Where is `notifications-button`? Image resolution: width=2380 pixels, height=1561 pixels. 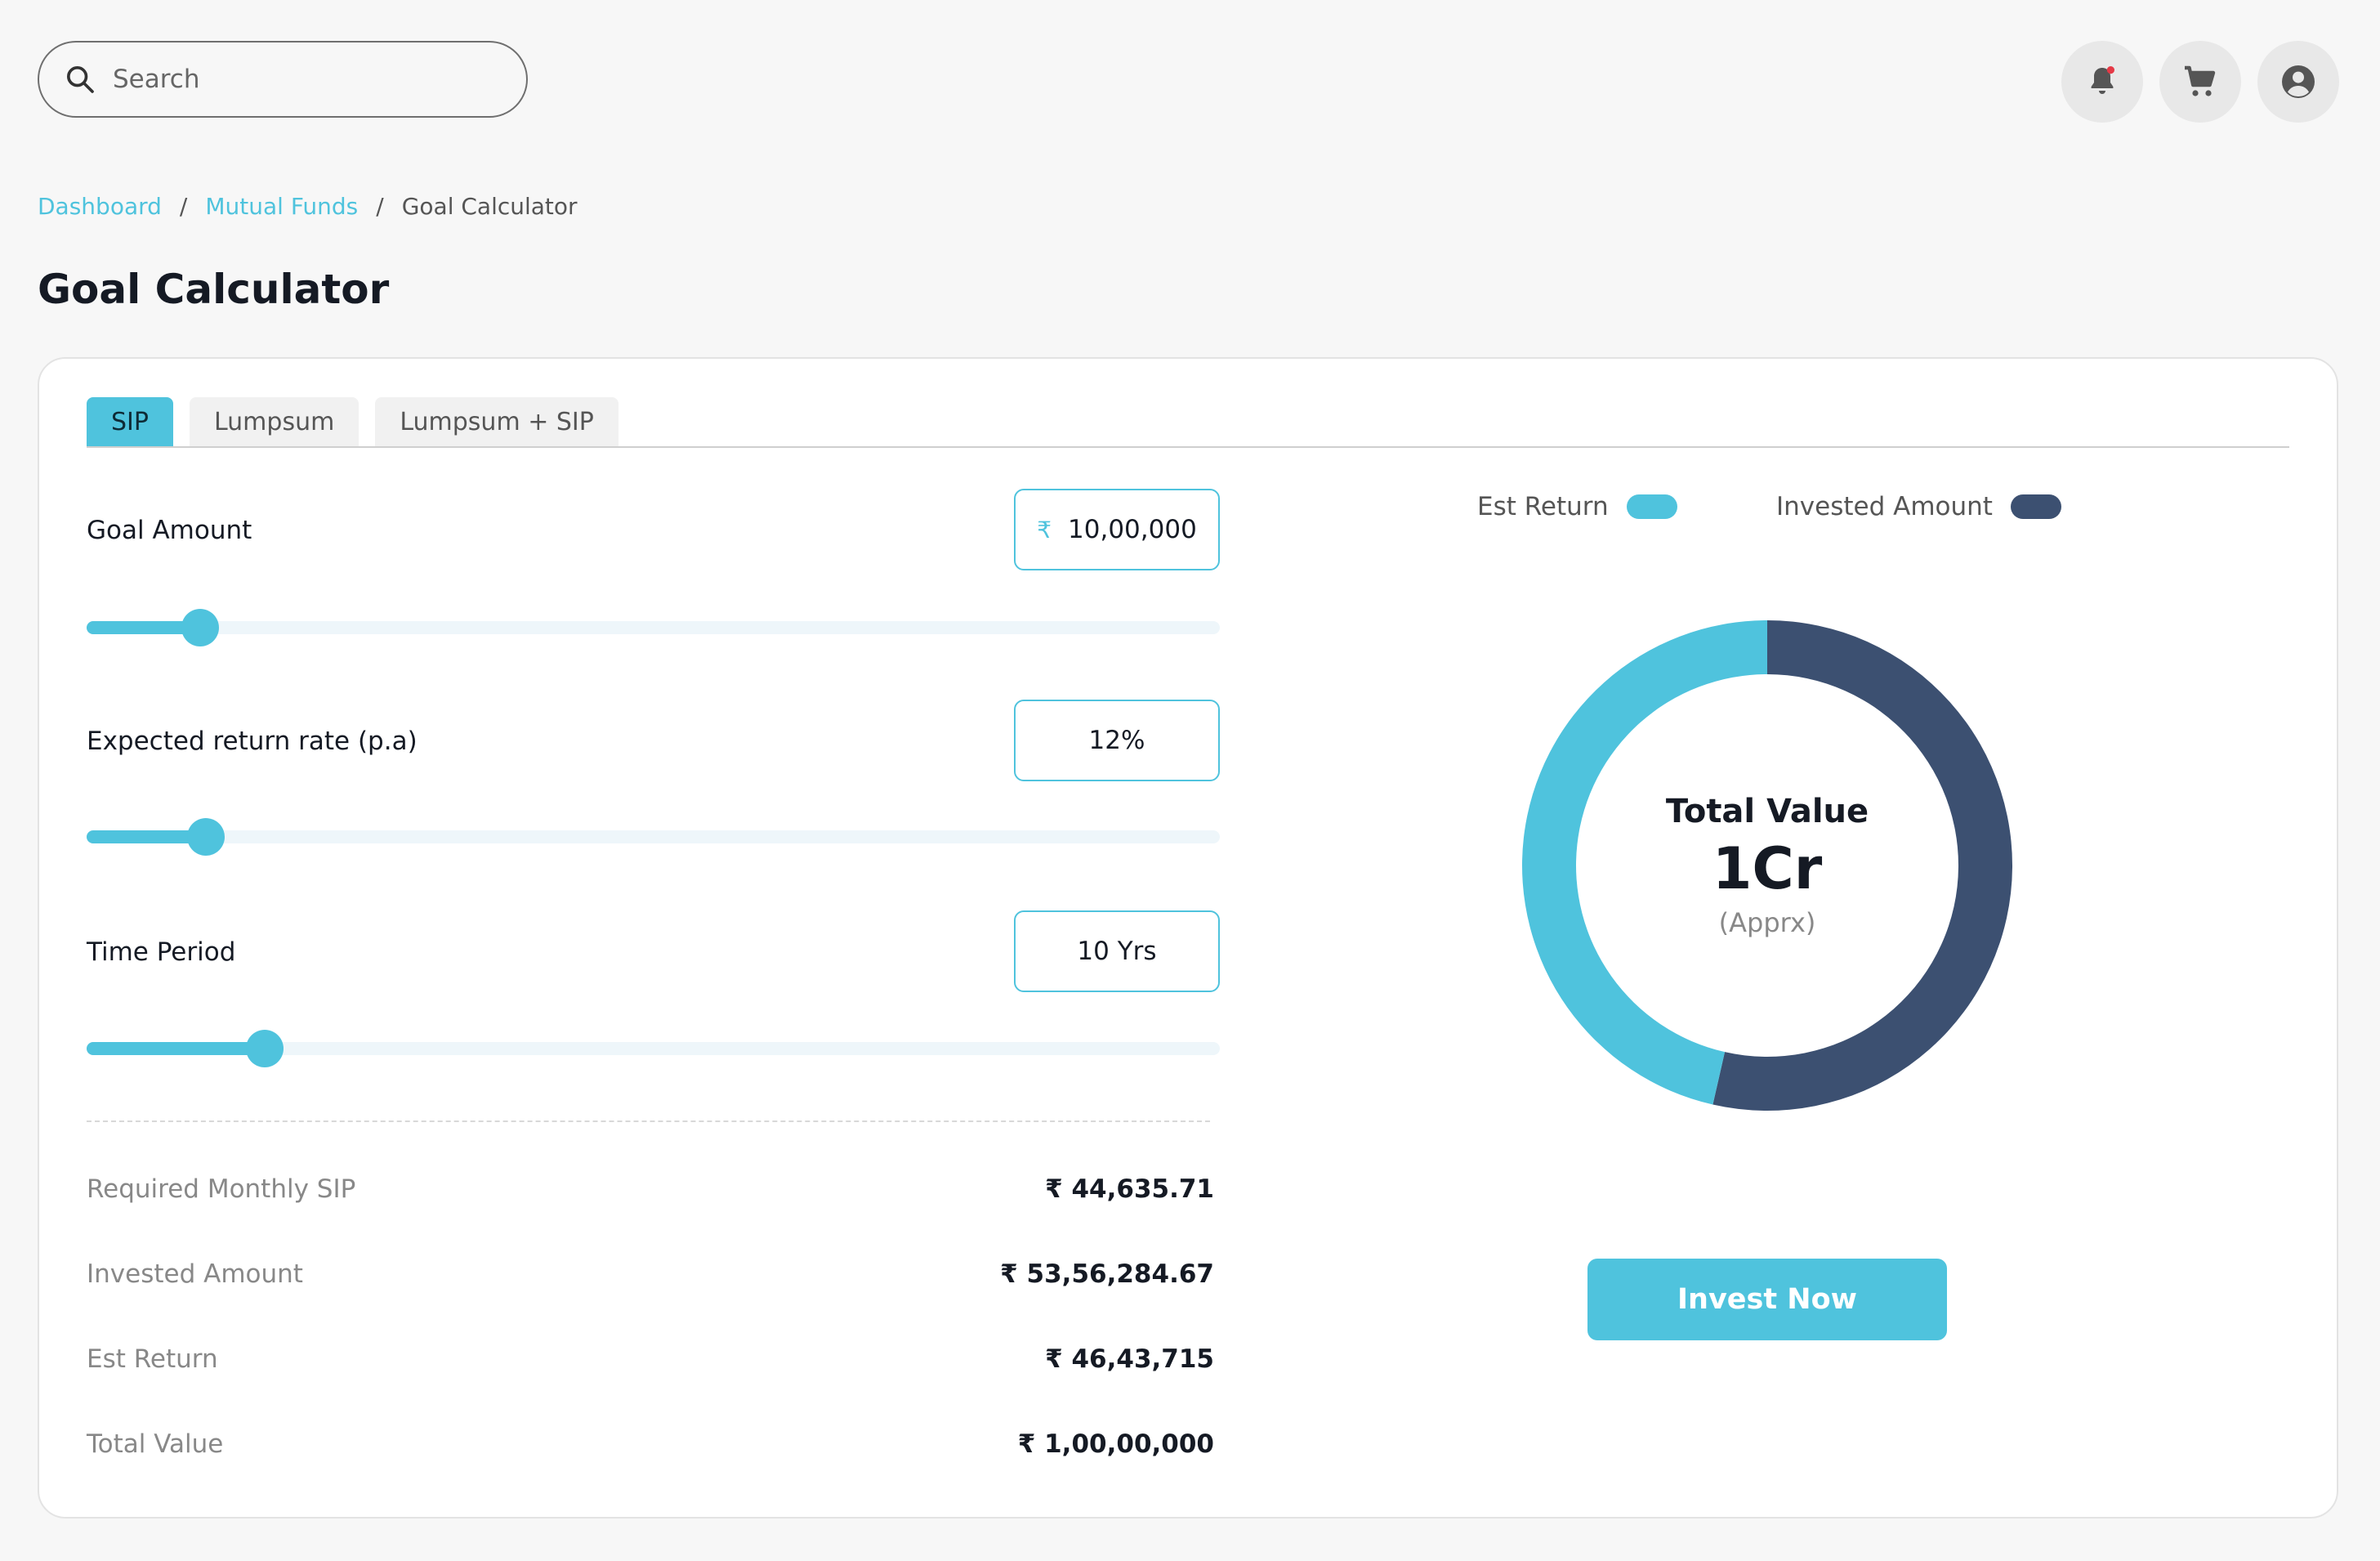
notifications-button is located at coordinates (2102, 82).